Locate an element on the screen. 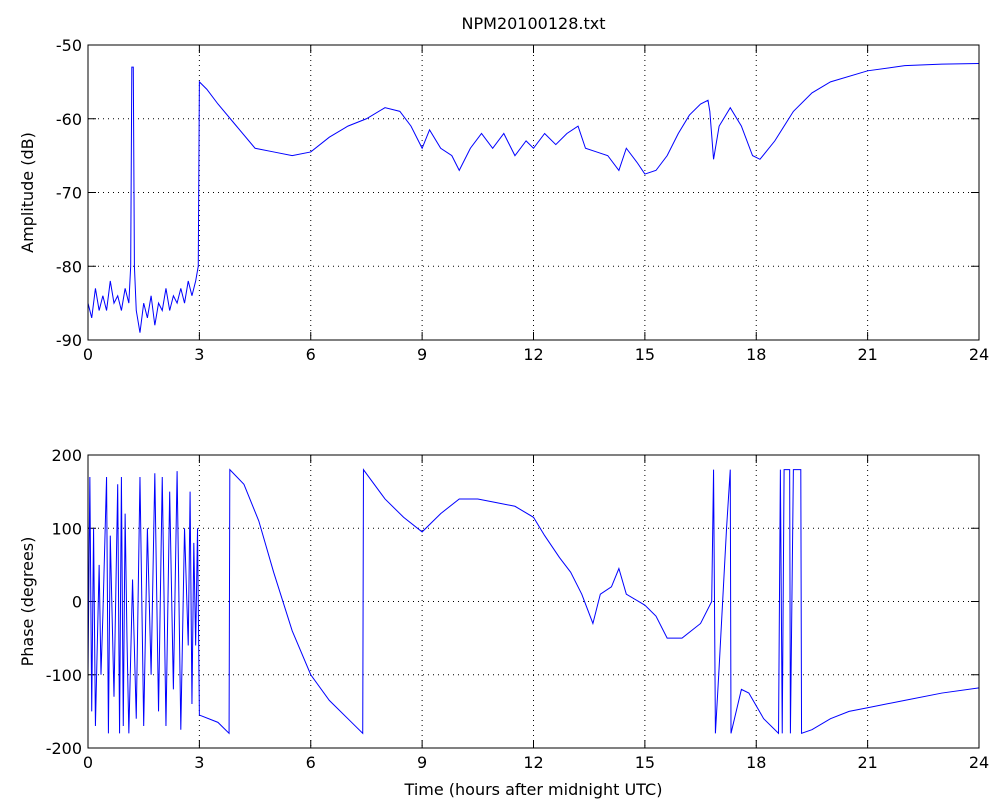 This screenshot has width=998, height=806. y-tick-label: -100 is located at coordinates (64, 675).